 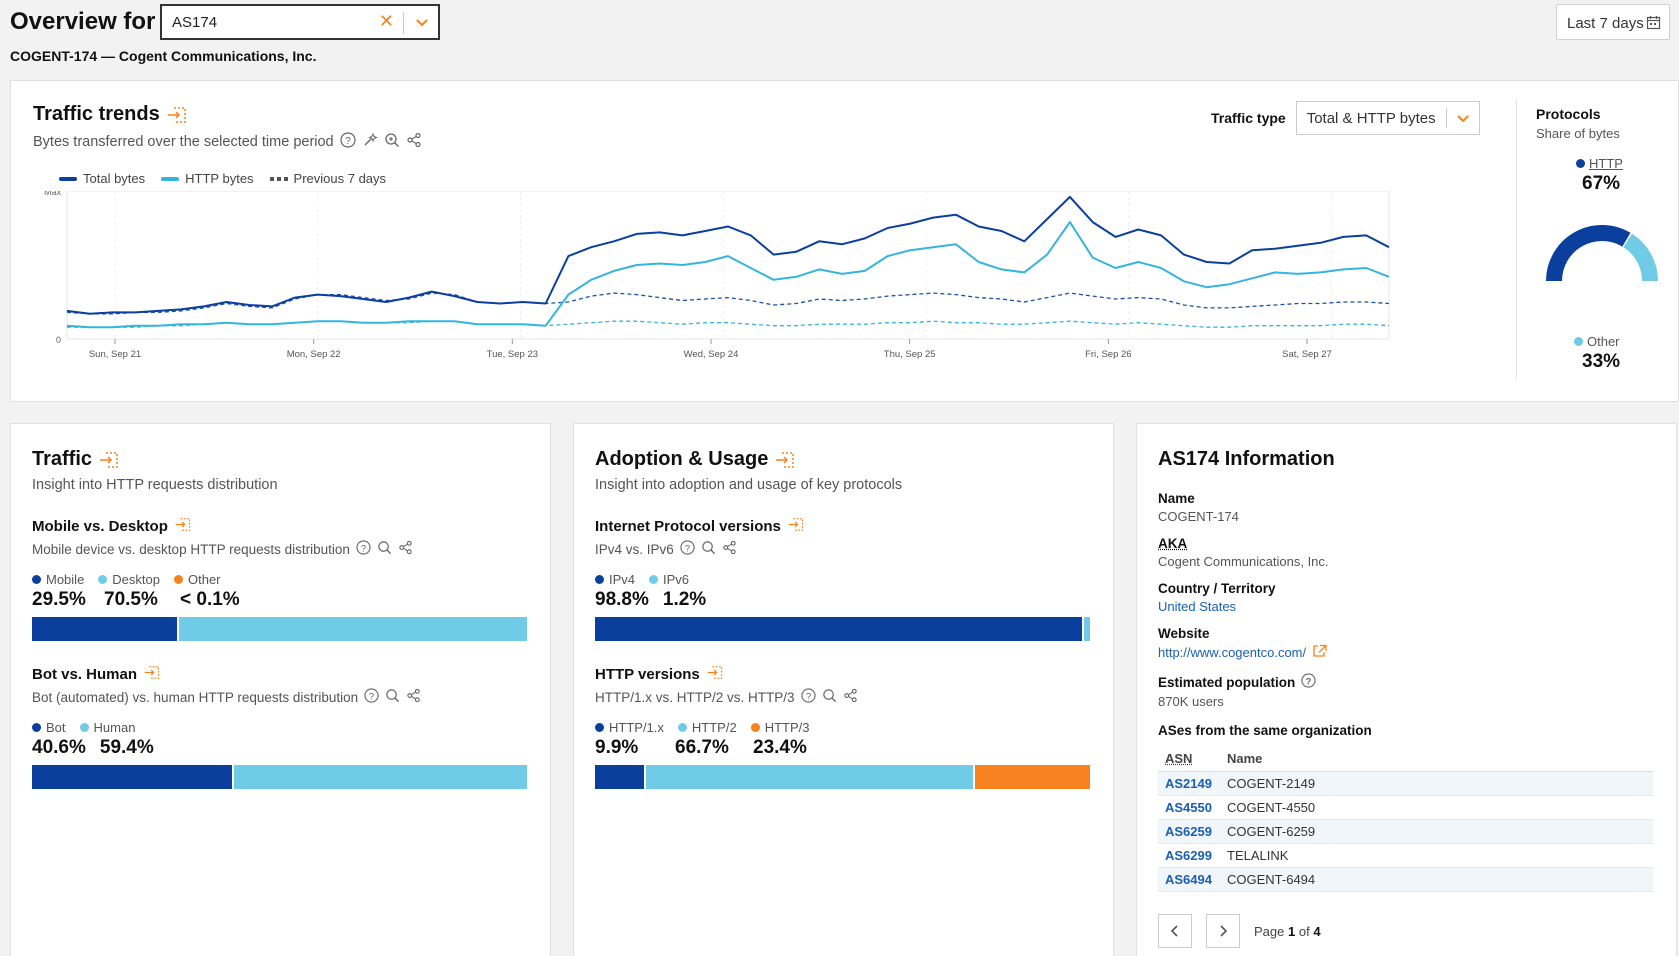 What do you see at coordinates (327, 178) in the screenshot?
I see `legend-previous-7-days: Previous 7 days` at bounding box center [327, 178].